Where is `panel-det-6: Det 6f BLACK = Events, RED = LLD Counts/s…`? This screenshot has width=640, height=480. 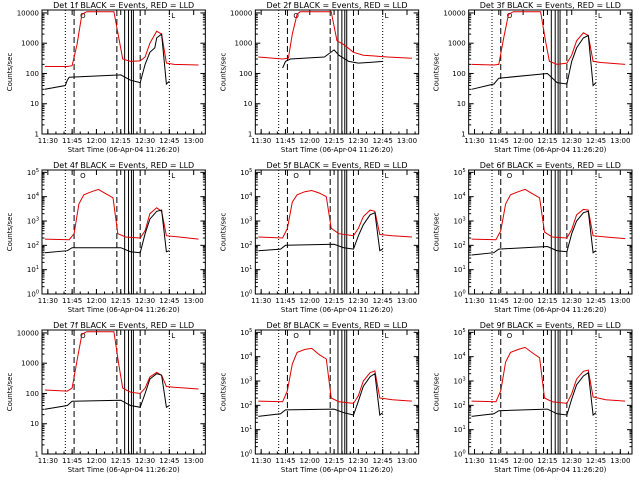
panel-det-6: Det 6f BLACK = Events, RED = LLD Counts/s… is located at coordinates (533, 237).